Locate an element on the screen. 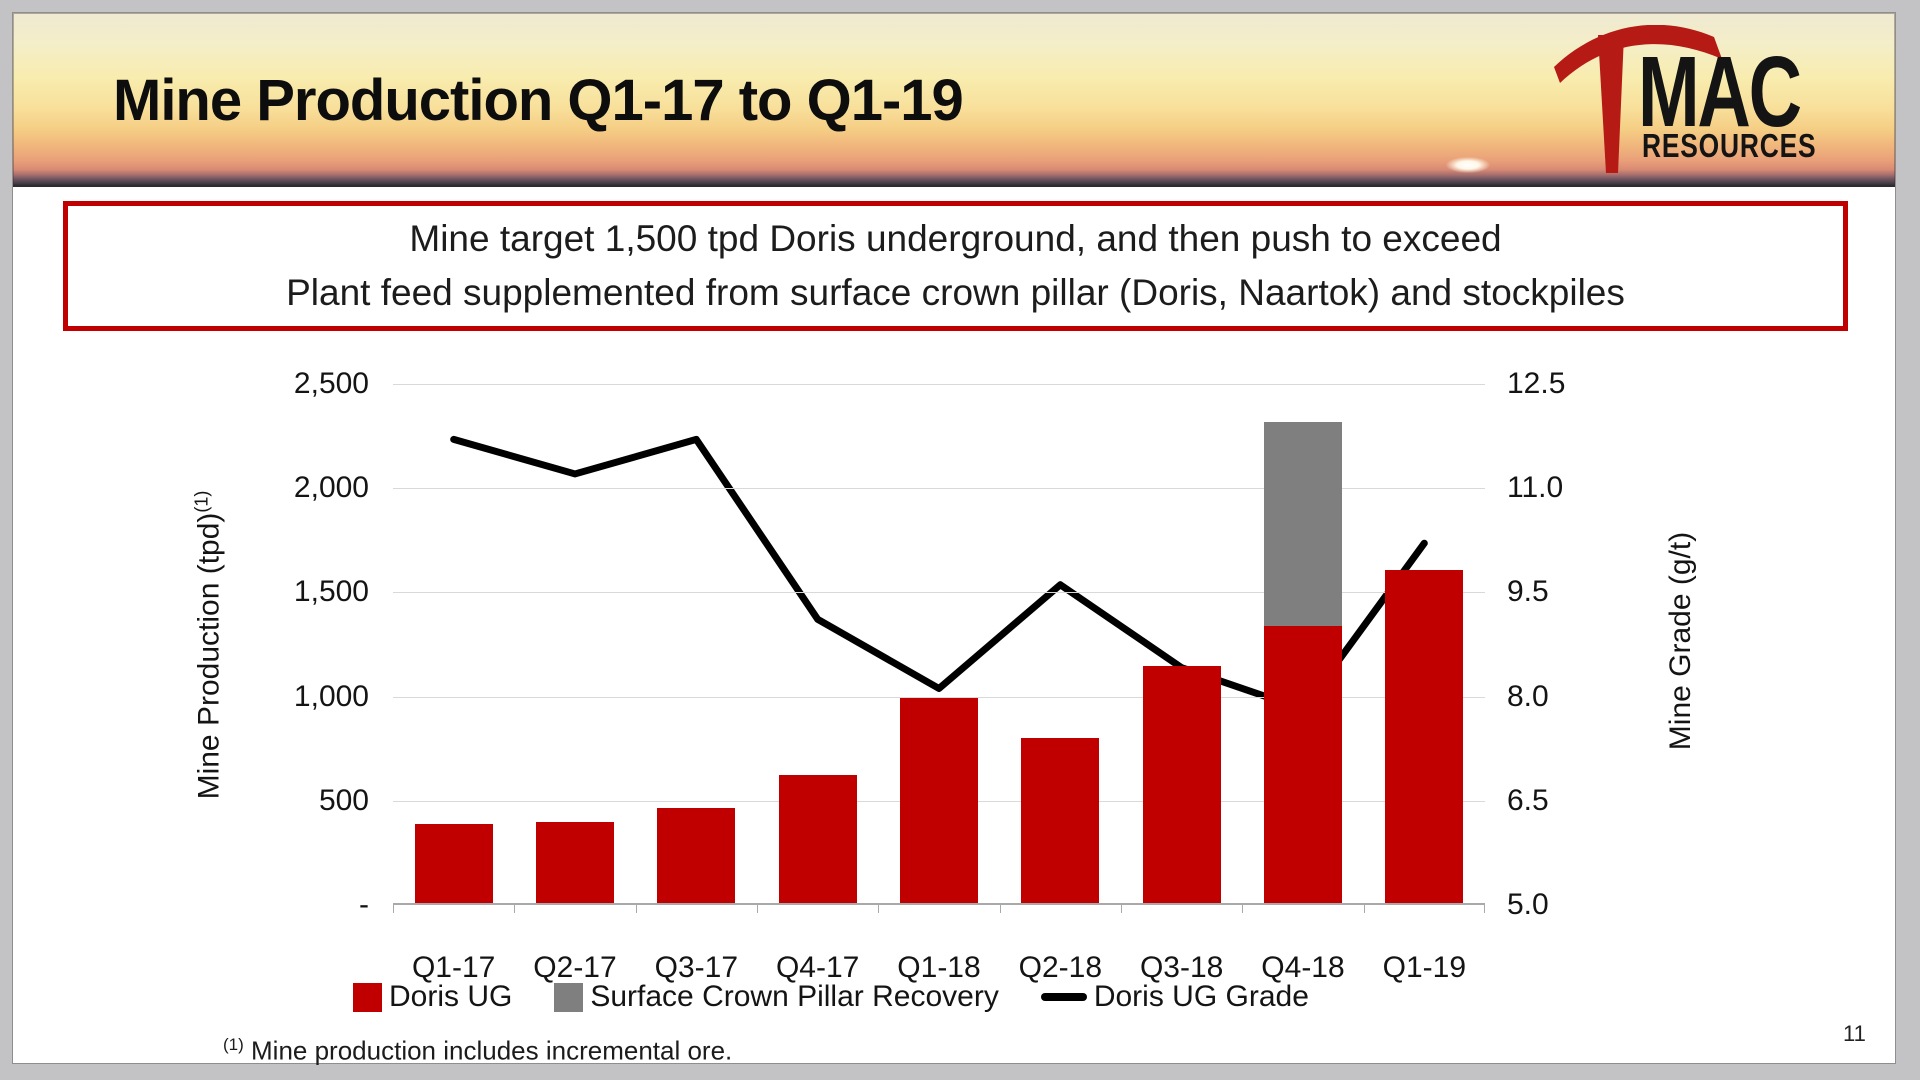 The image size is (1920, 1080). legend-item: Surface Crown Pillar Recovery is located at coordinates (776, 997).